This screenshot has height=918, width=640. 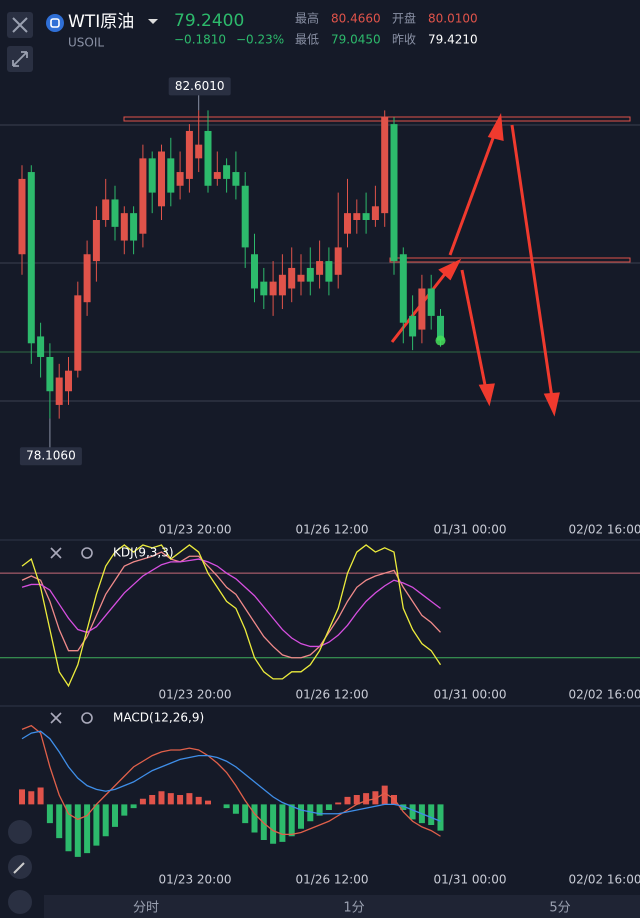 I want to click on tool-candles, so click(x=20, y=832).